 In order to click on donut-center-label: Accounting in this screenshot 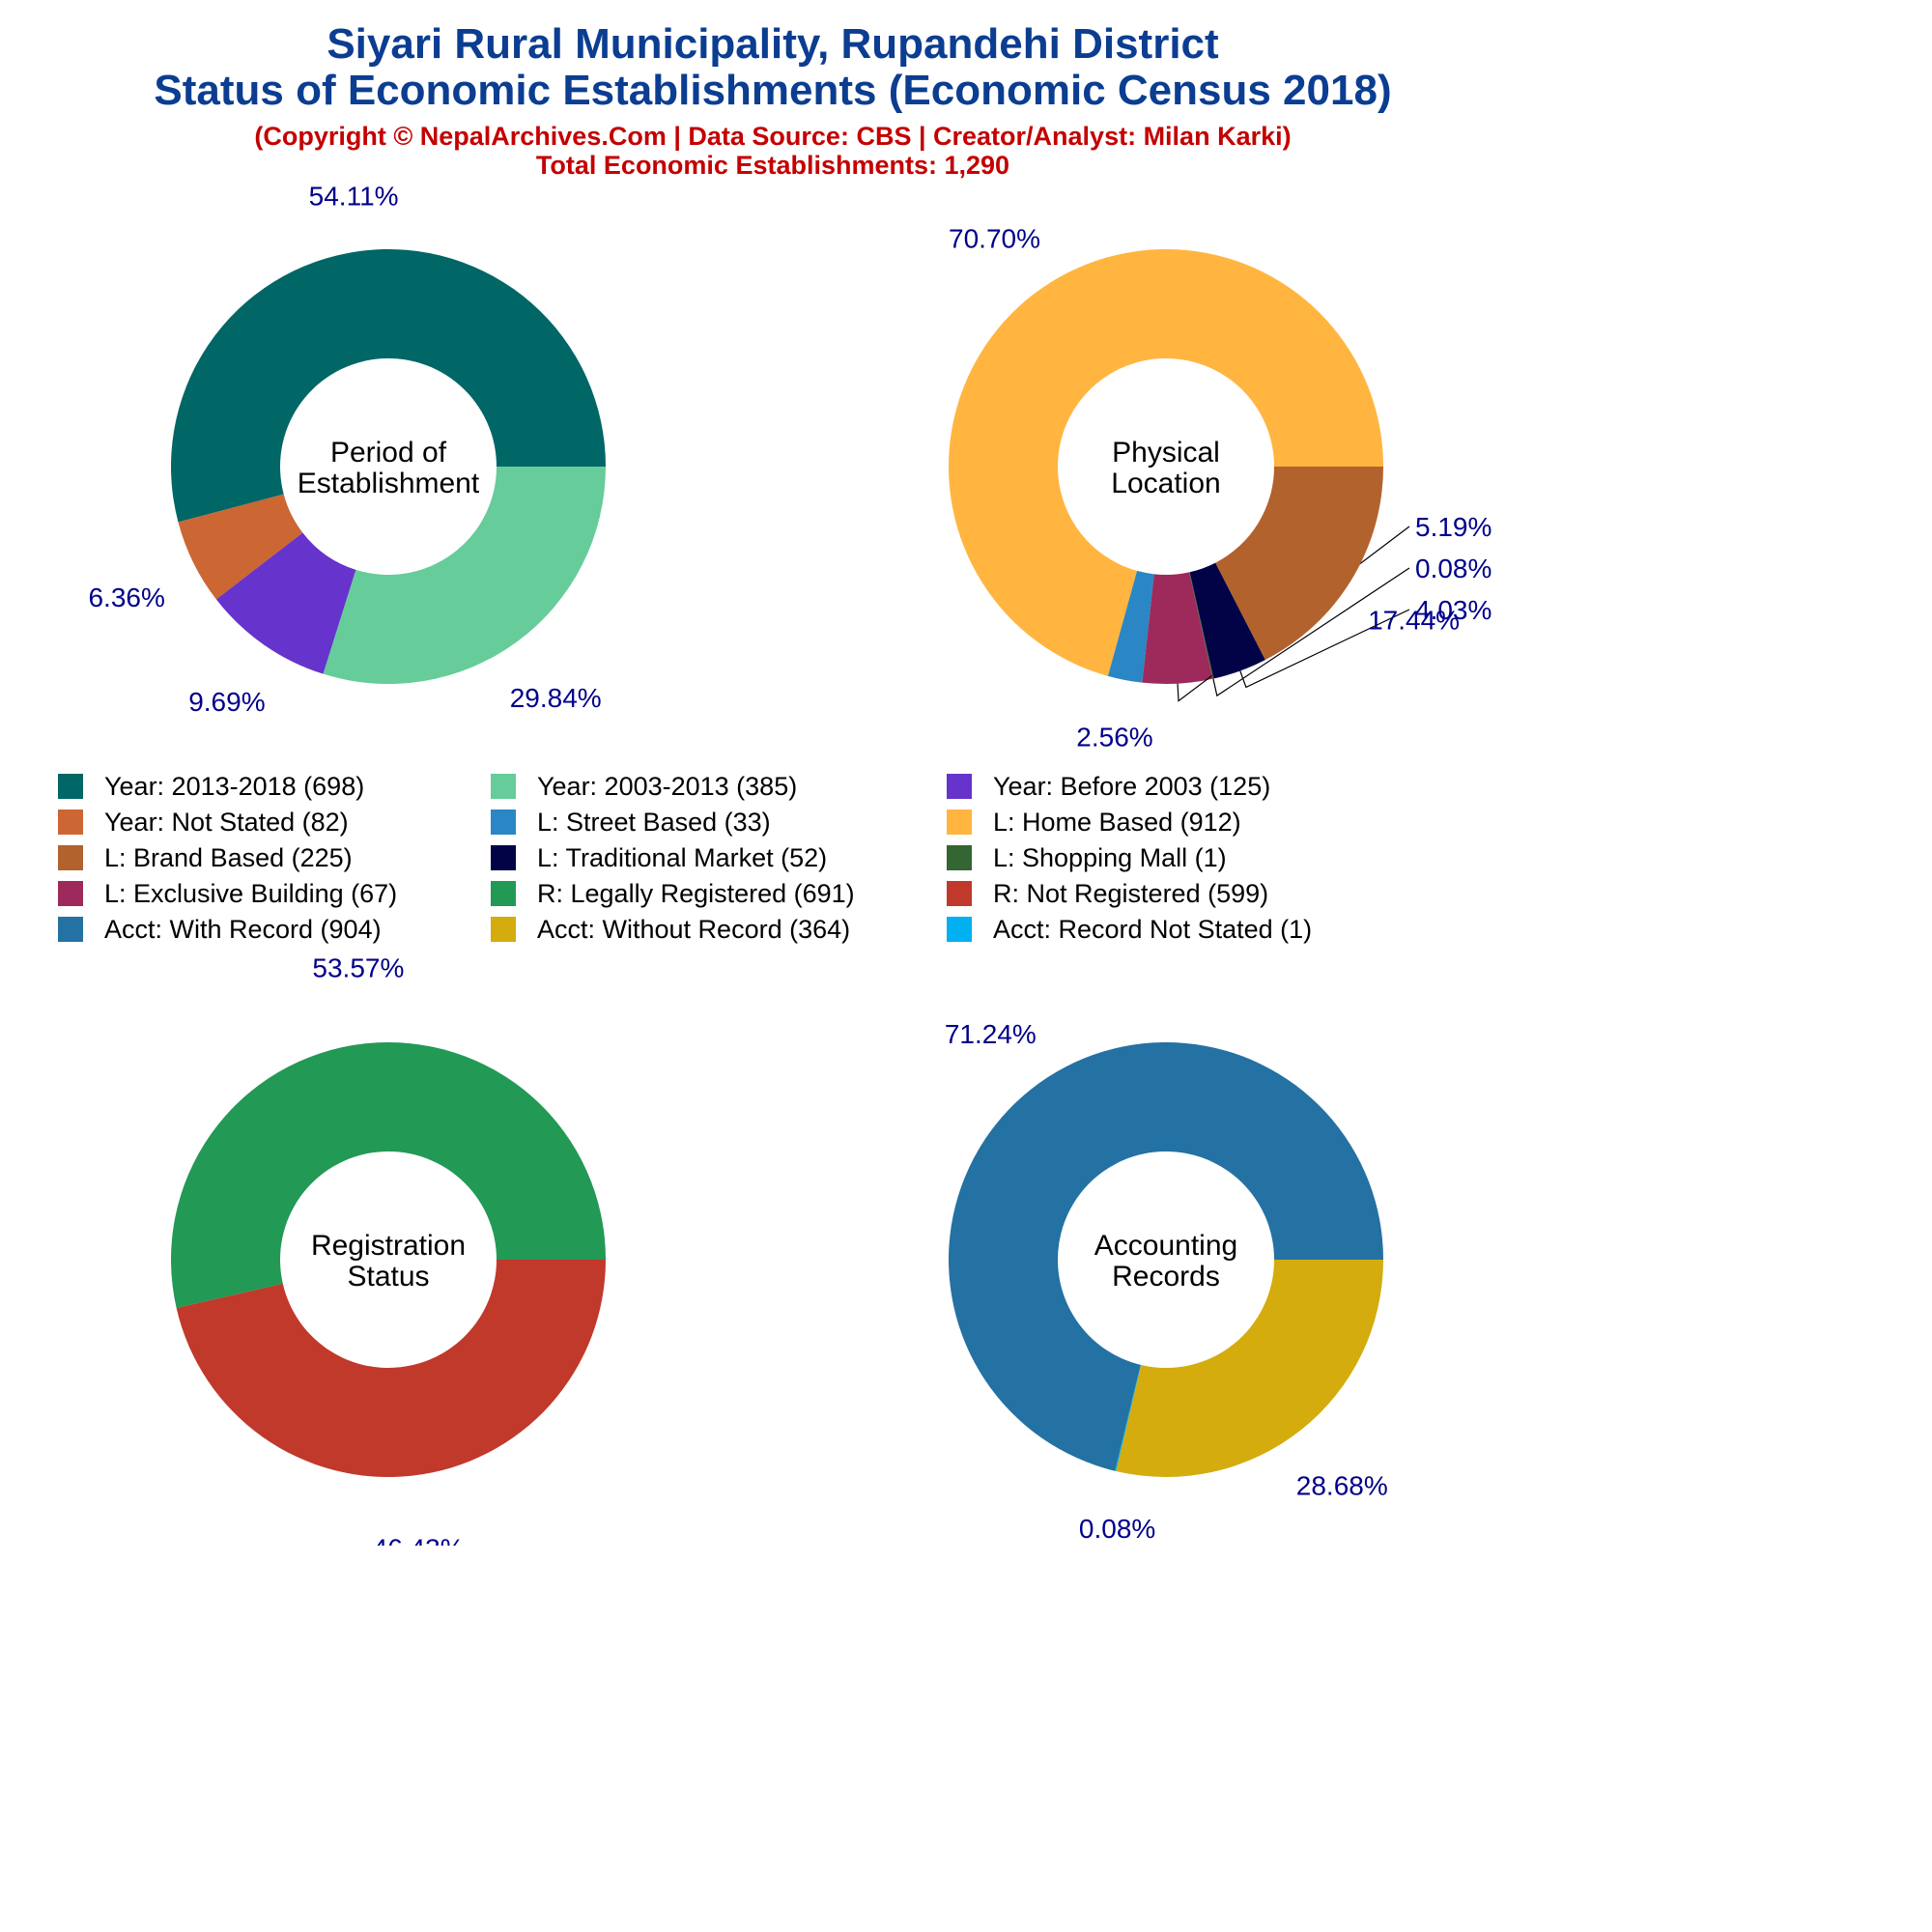, I will do `click(1165, 1246)`.